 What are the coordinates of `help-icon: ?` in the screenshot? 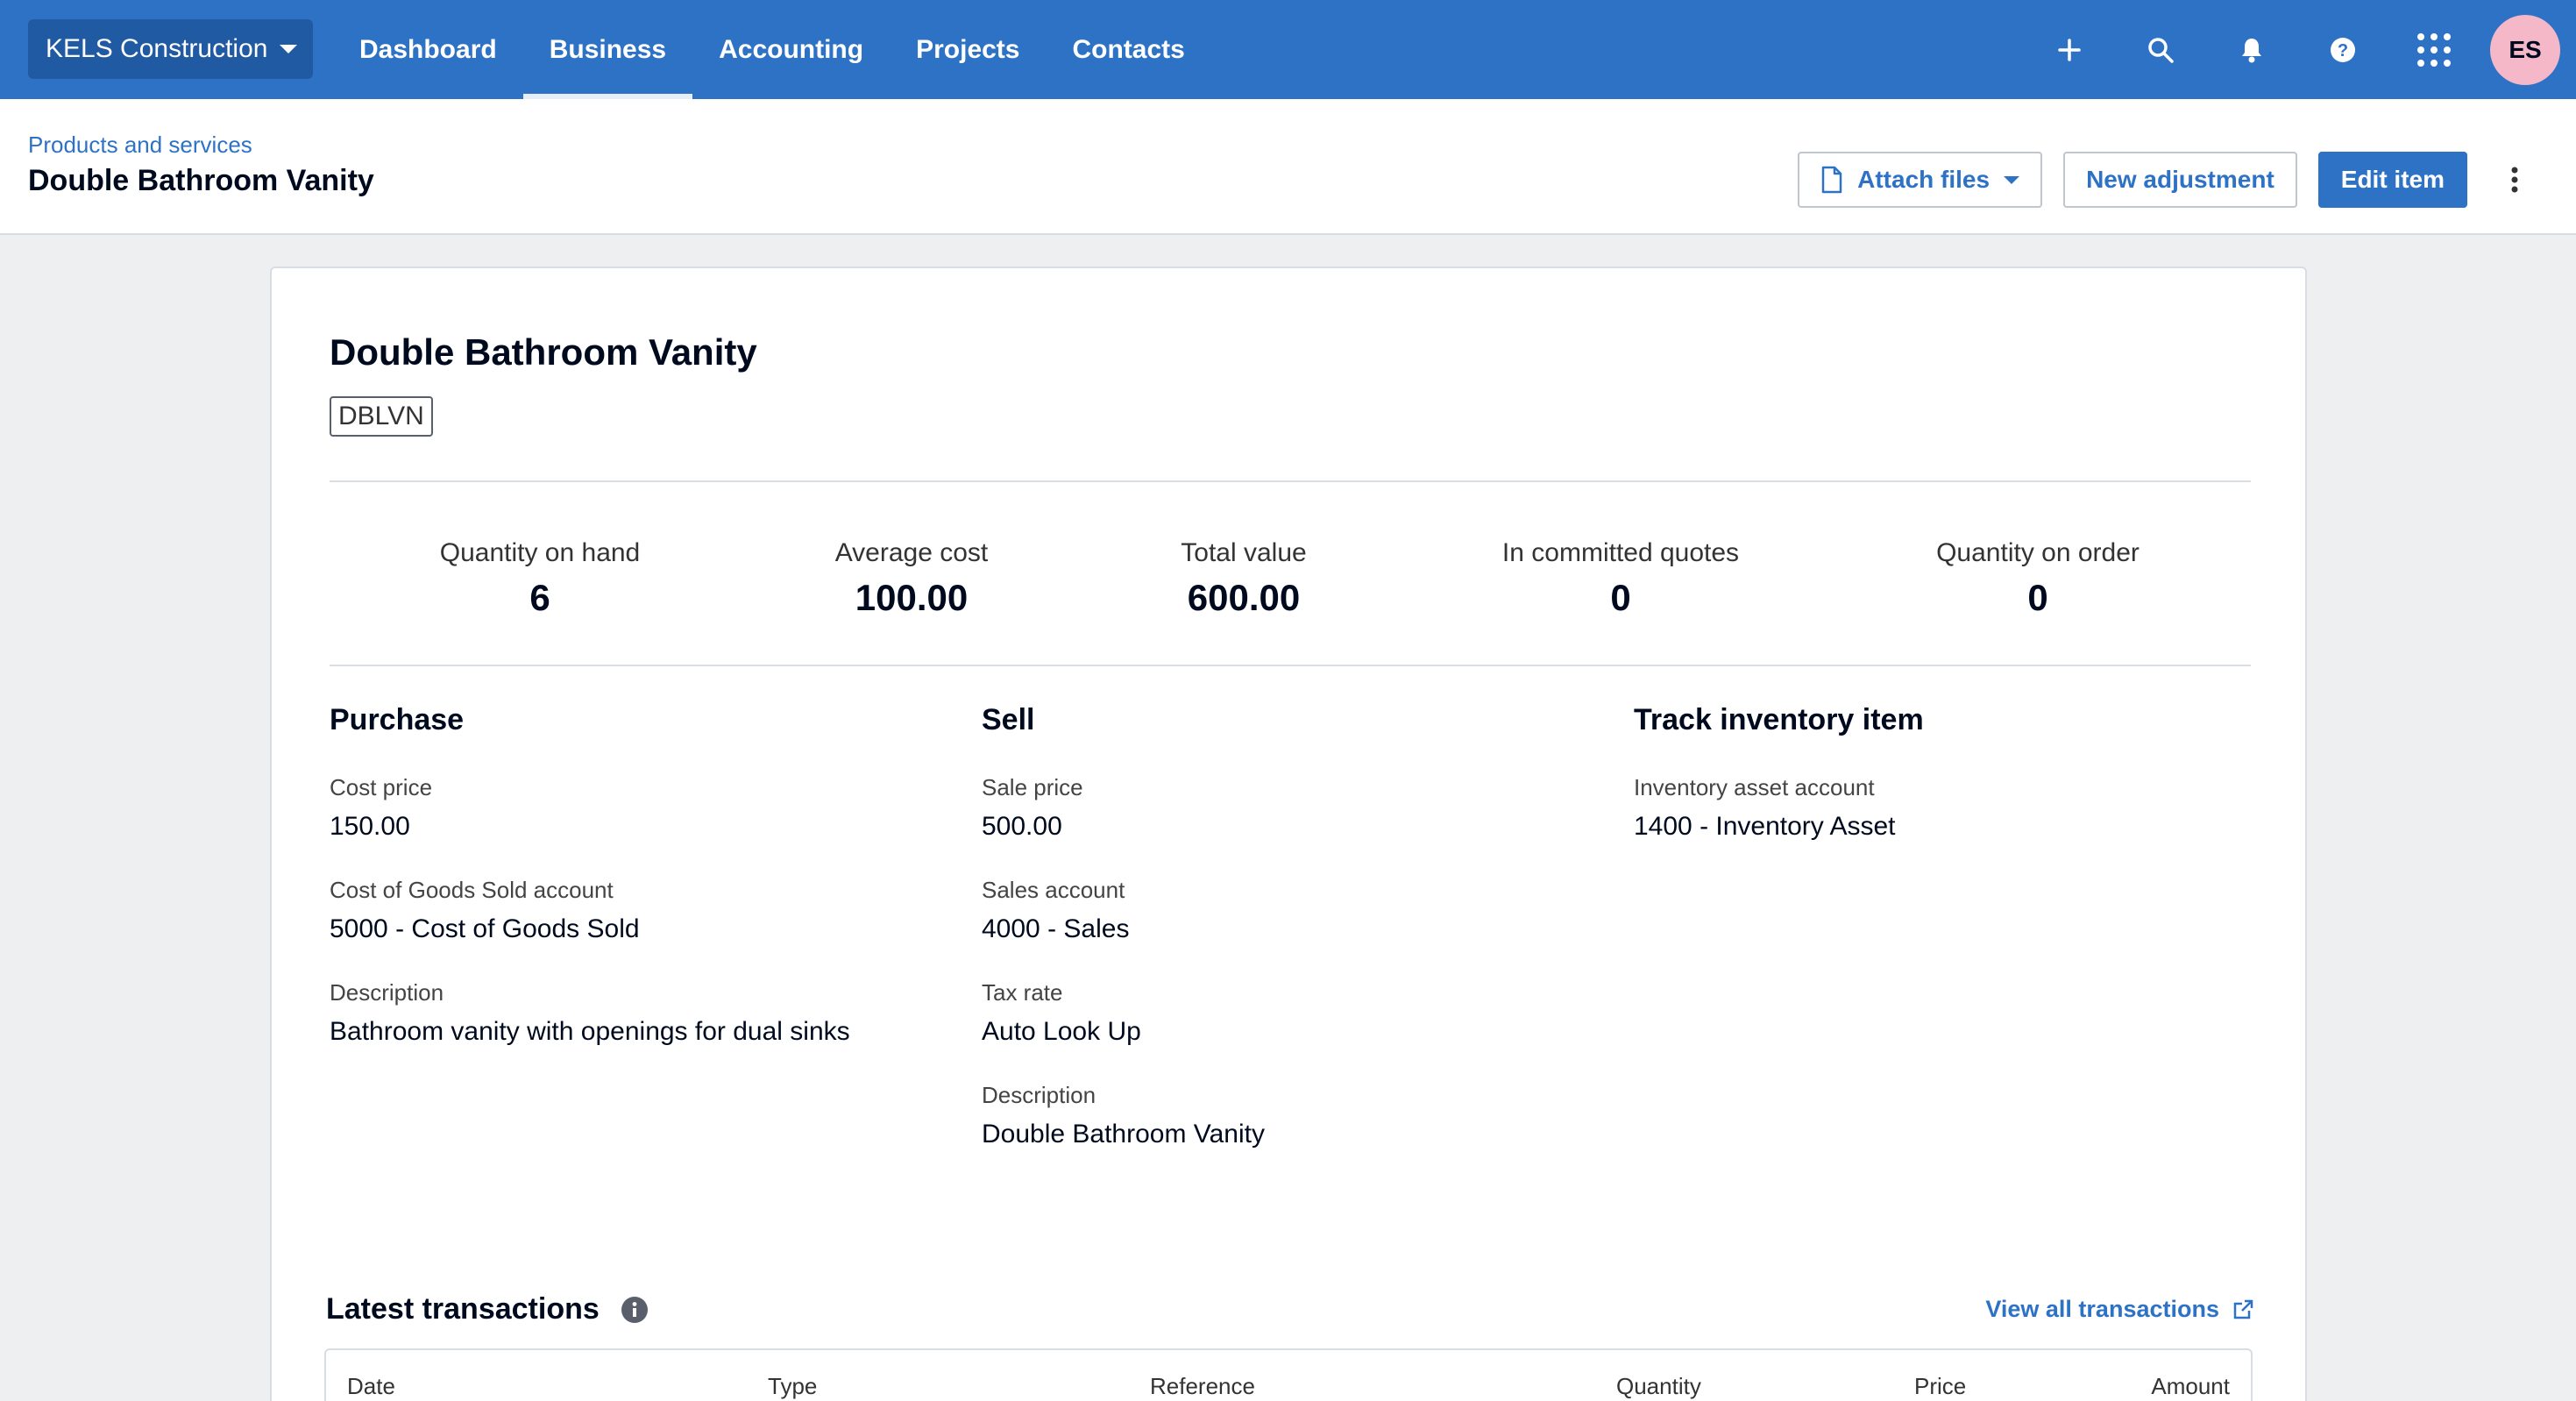 It's located at (2342, 49).